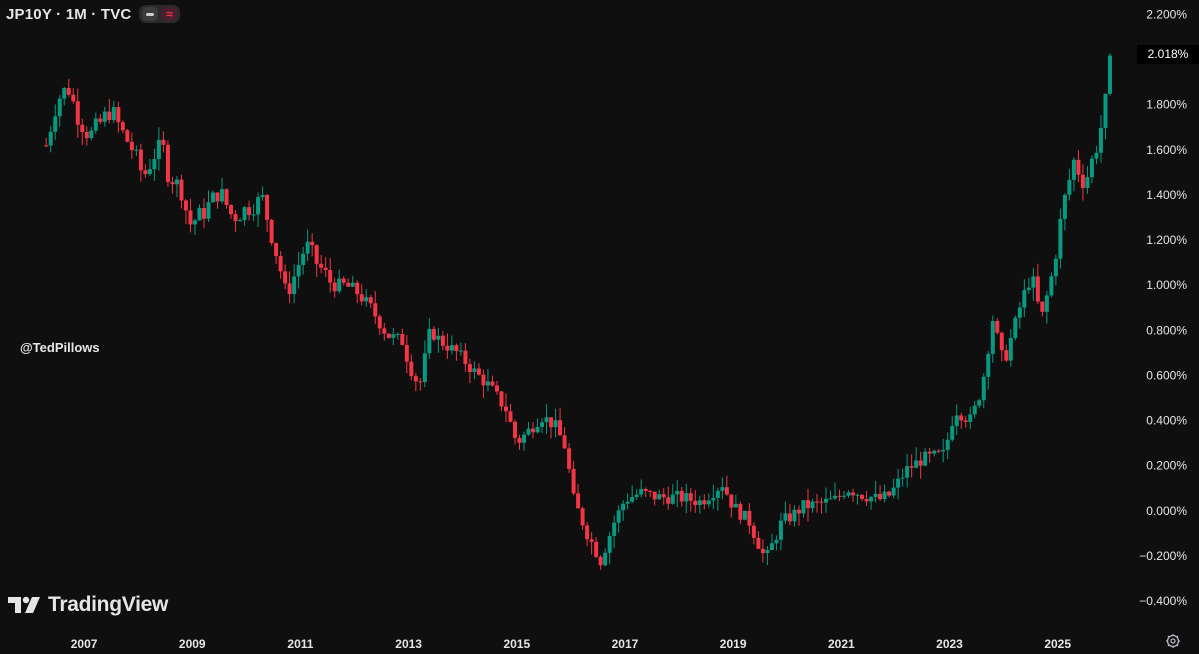 This screenshot has width=1199, height=654. Describe the element at coordinates (571, 644) in the screenshot. I see `time-axis: 2007 2009 2011 2013 2015 2017 2019 2021 2023 2025` at that location.